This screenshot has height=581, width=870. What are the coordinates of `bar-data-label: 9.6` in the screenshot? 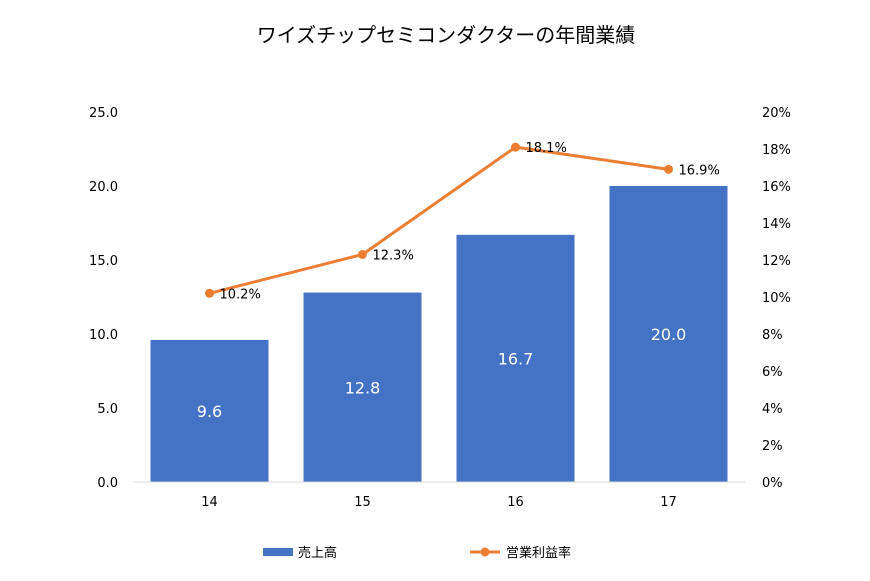 It's located at (209, 411).